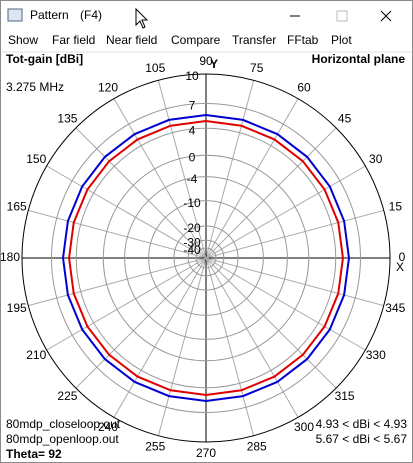 The image size is (413, 463). Describe the element at coordinates (131, 40) in the screenshot. I see `menu-item: Near field` at that location.